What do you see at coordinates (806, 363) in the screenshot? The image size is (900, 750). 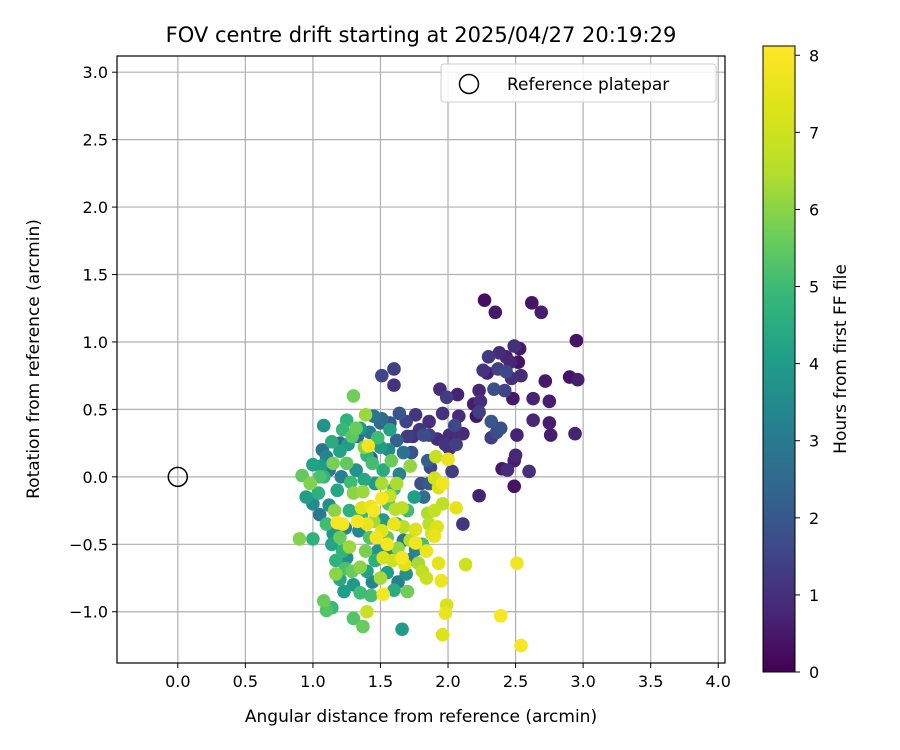 I see `colorbar: 0 1 2 3 4 5 6 7 8 Hours from first FF file` at bounding box center [806, 363].